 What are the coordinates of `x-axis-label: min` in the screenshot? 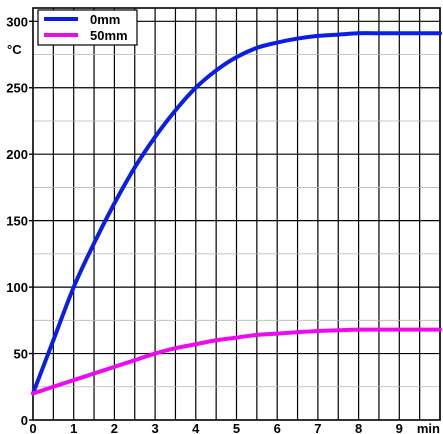 It's located at (428, 427).